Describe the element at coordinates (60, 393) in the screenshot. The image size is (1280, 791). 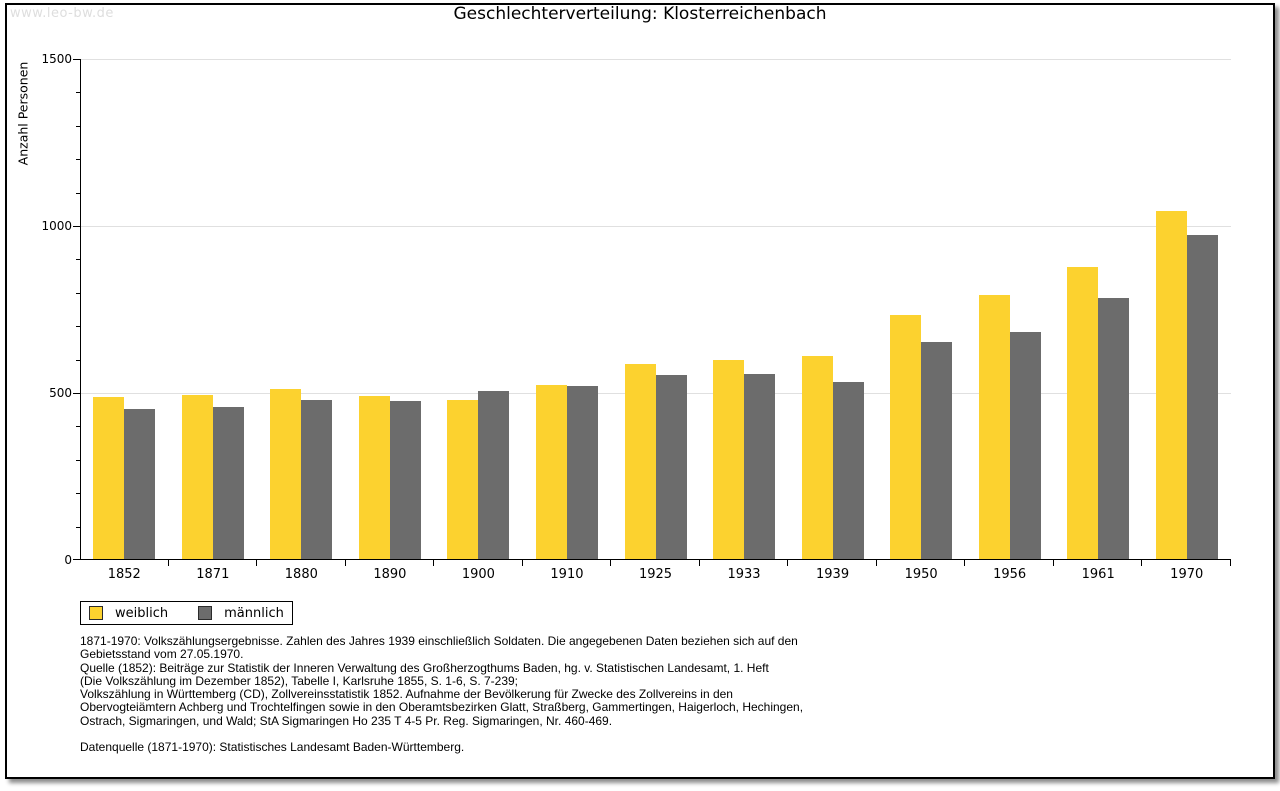
I see `y-tick-label-500: 500` at that location.